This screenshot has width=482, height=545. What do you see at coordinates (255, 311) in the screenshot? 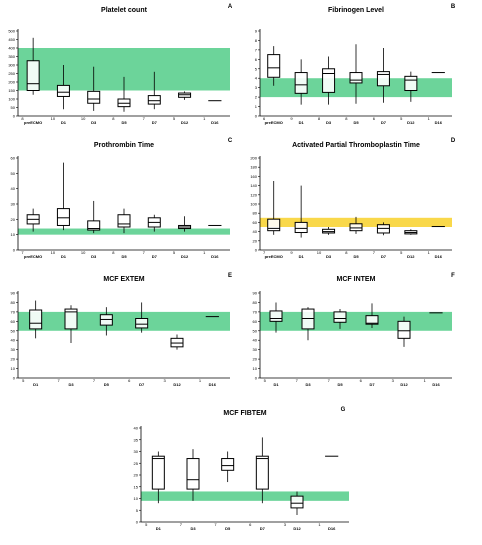
I see `y-tick-label: 70` at bounding box center [255, 311].